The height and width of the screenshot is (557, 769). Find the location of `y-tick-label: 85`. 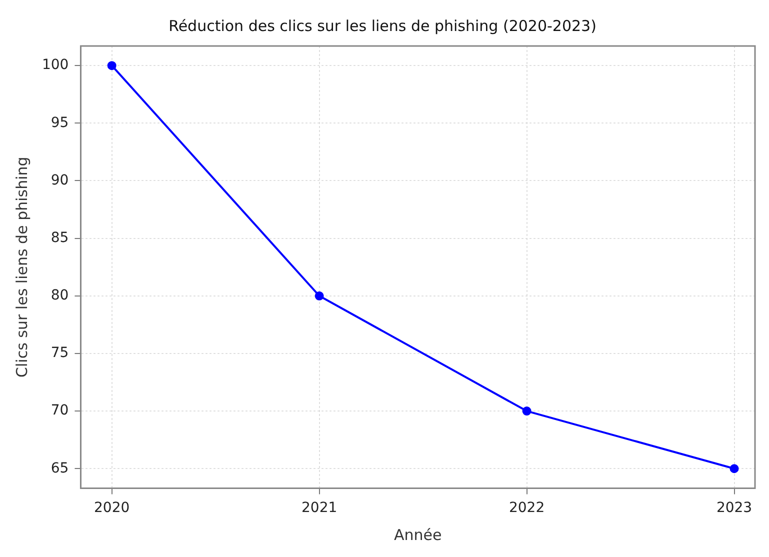

y-tick-label: 85 is located at coordinates (59, 238).